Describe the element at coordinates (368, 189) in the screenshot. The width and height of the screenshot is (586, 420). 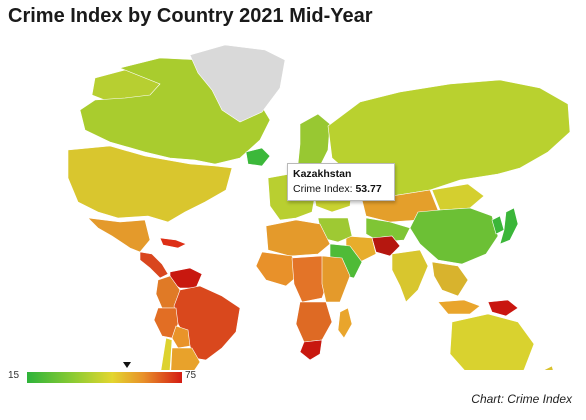
I see `tooltip-value: 53.77` at that location.